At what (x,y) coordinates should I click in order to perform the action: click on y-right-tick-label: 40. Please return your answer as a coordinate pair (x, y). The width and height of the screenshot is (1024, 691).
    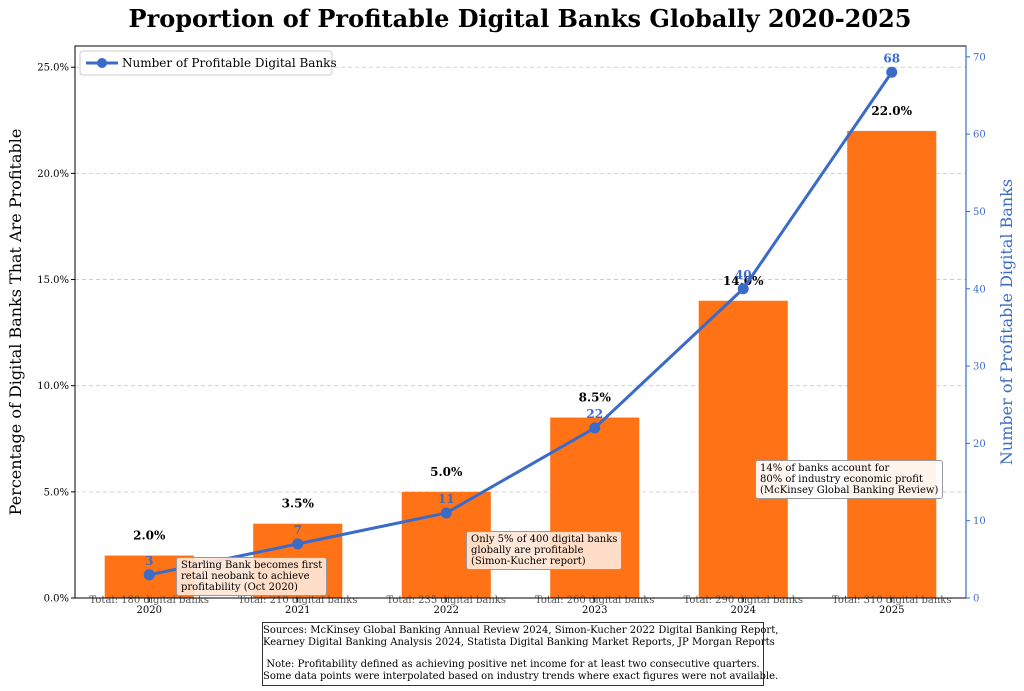
    Looking at the image, I should click on (979, 289).